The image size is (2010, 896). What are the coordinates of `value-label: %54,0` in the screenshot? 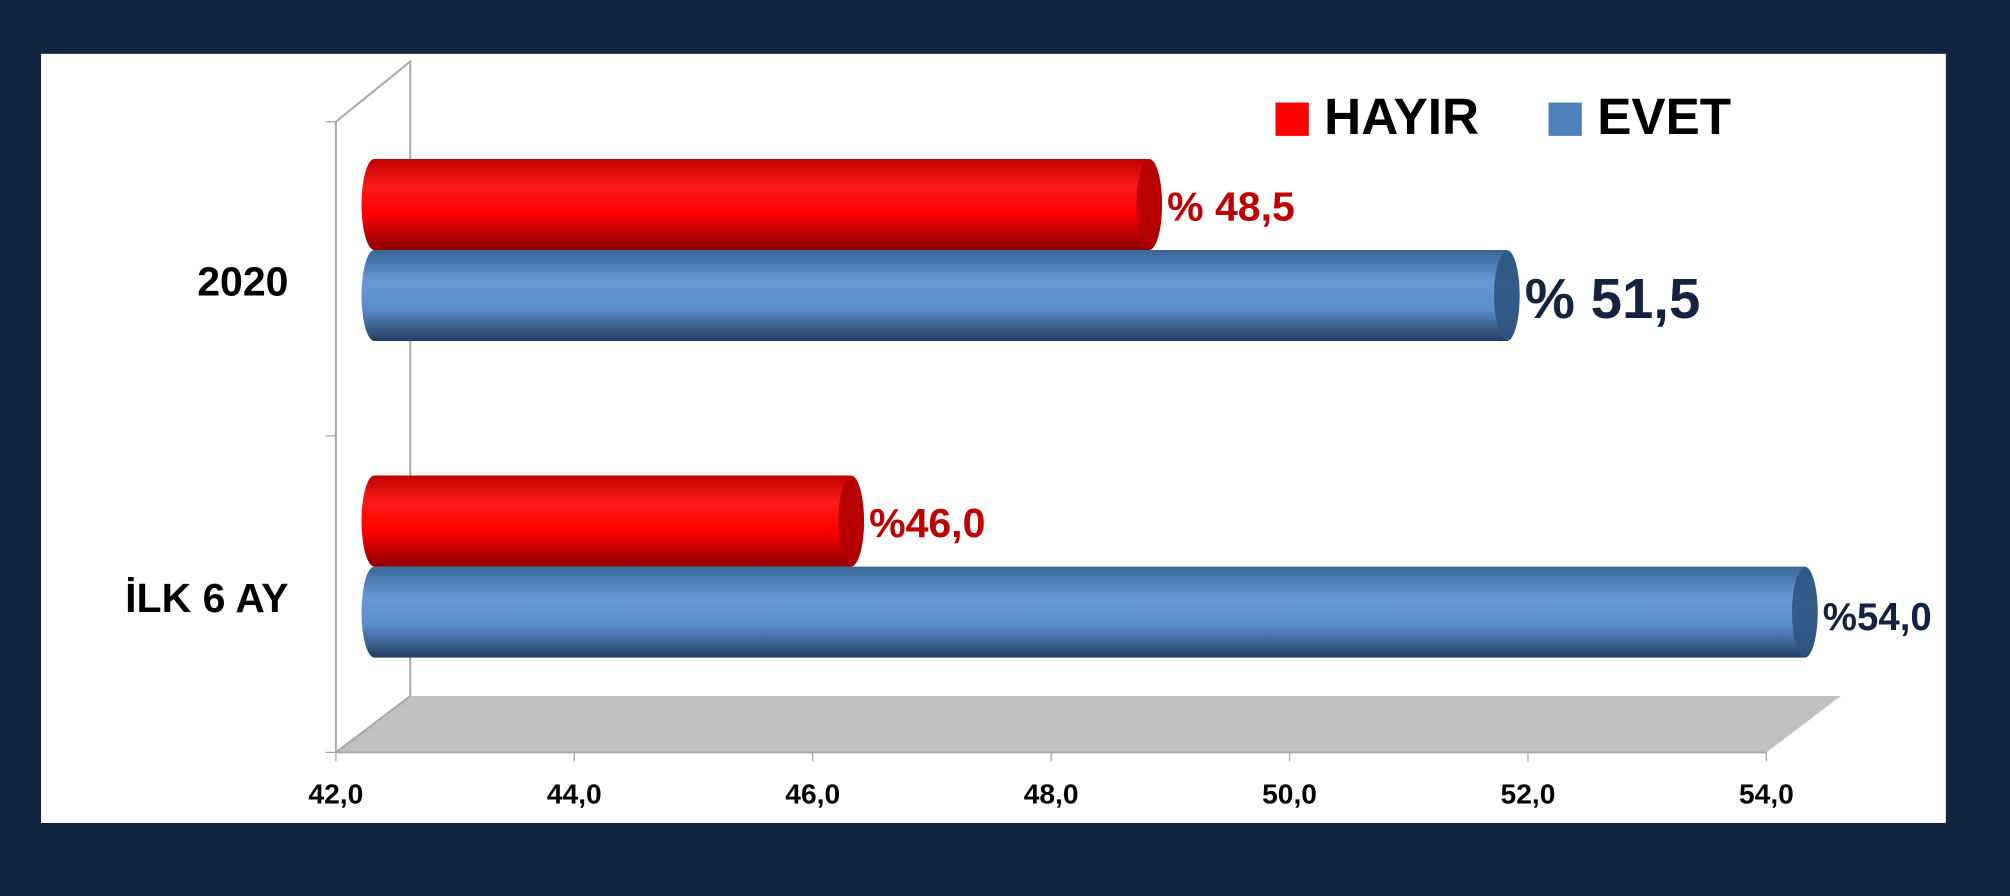 It's located at (1877, 617).